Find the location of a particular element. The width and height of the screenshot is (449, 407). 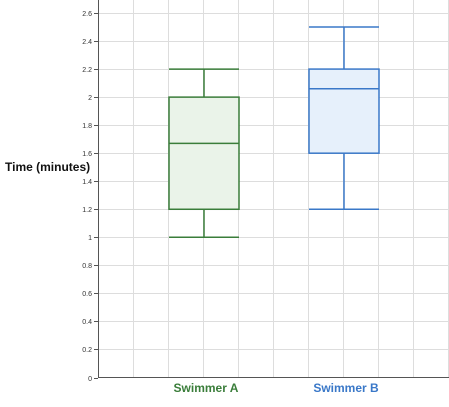

y-tick-label: 0 is located at coordinates (90, 379).